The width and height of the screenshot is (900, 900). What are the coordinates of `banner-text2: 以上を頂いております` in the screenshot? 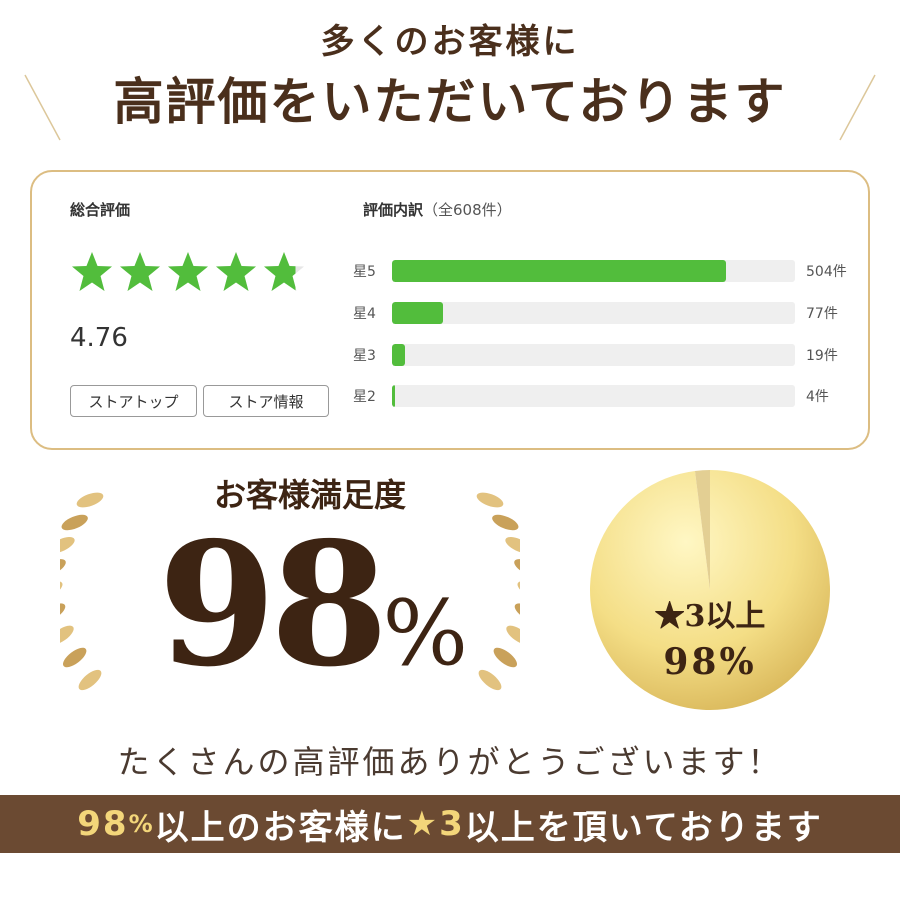 It's located at (643, 827).